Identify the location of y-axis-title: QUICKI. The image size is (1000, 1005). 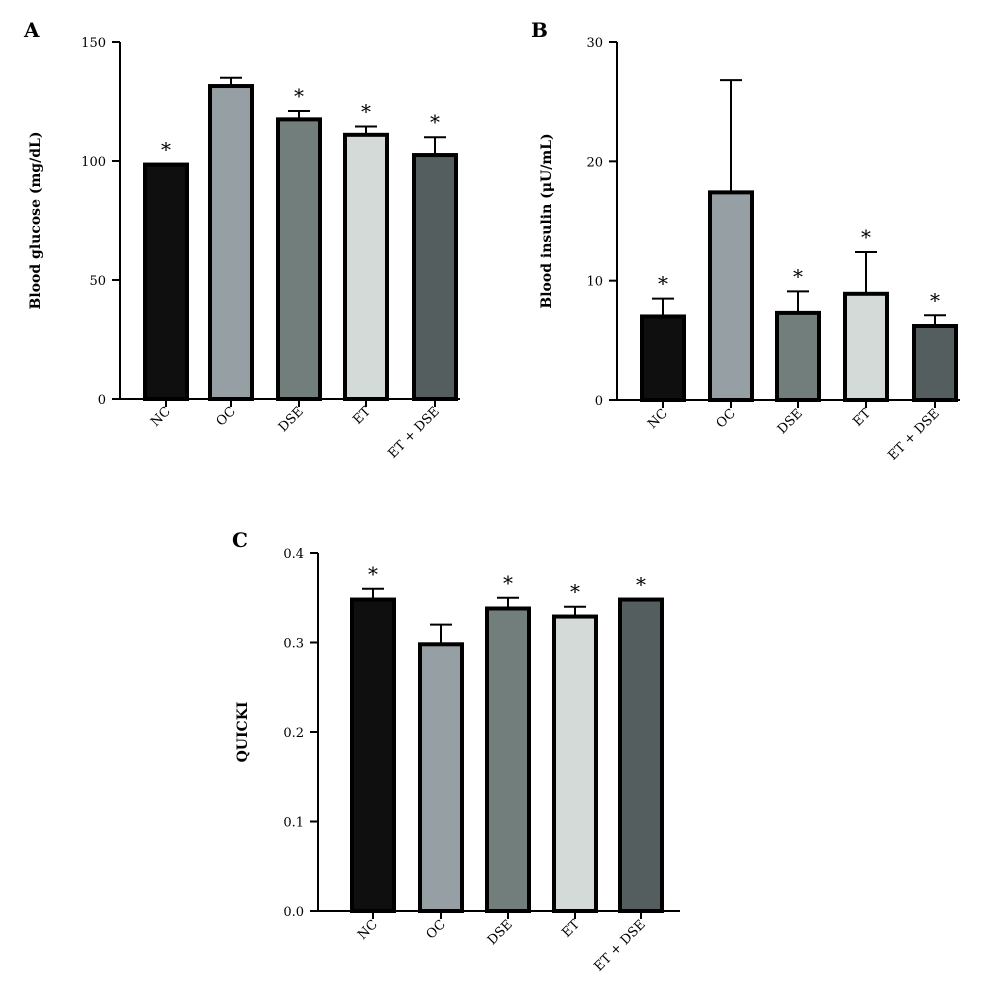
(243, 732).